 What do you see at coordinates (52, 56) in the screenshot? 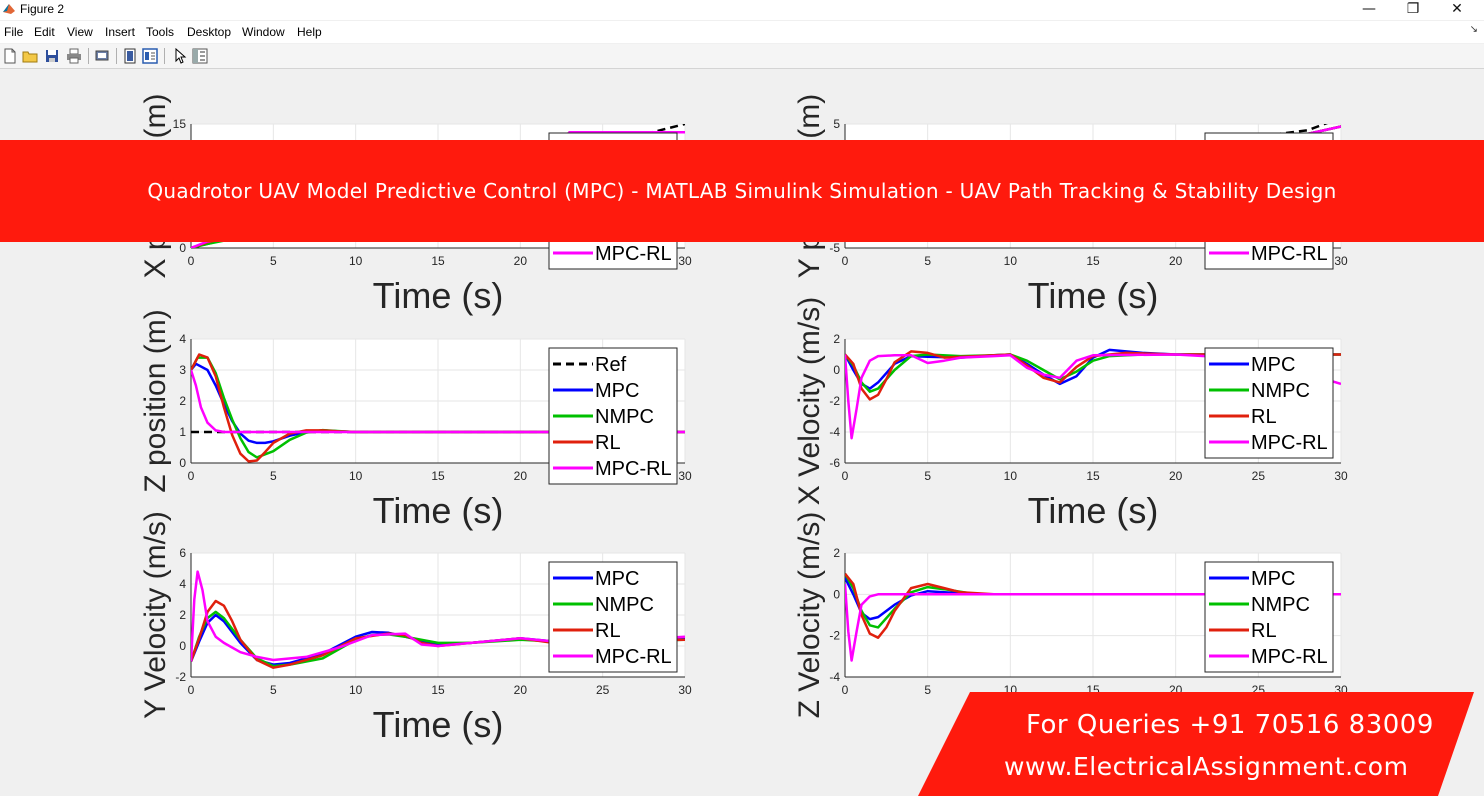
I see `save-icon` at bounding box center [52, 56].